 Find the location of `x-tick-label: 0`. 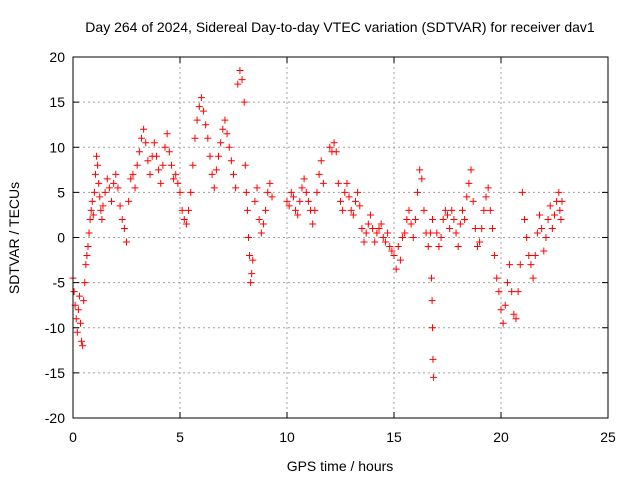

x-tick-label: 0 is located at coordinates (73, 437).